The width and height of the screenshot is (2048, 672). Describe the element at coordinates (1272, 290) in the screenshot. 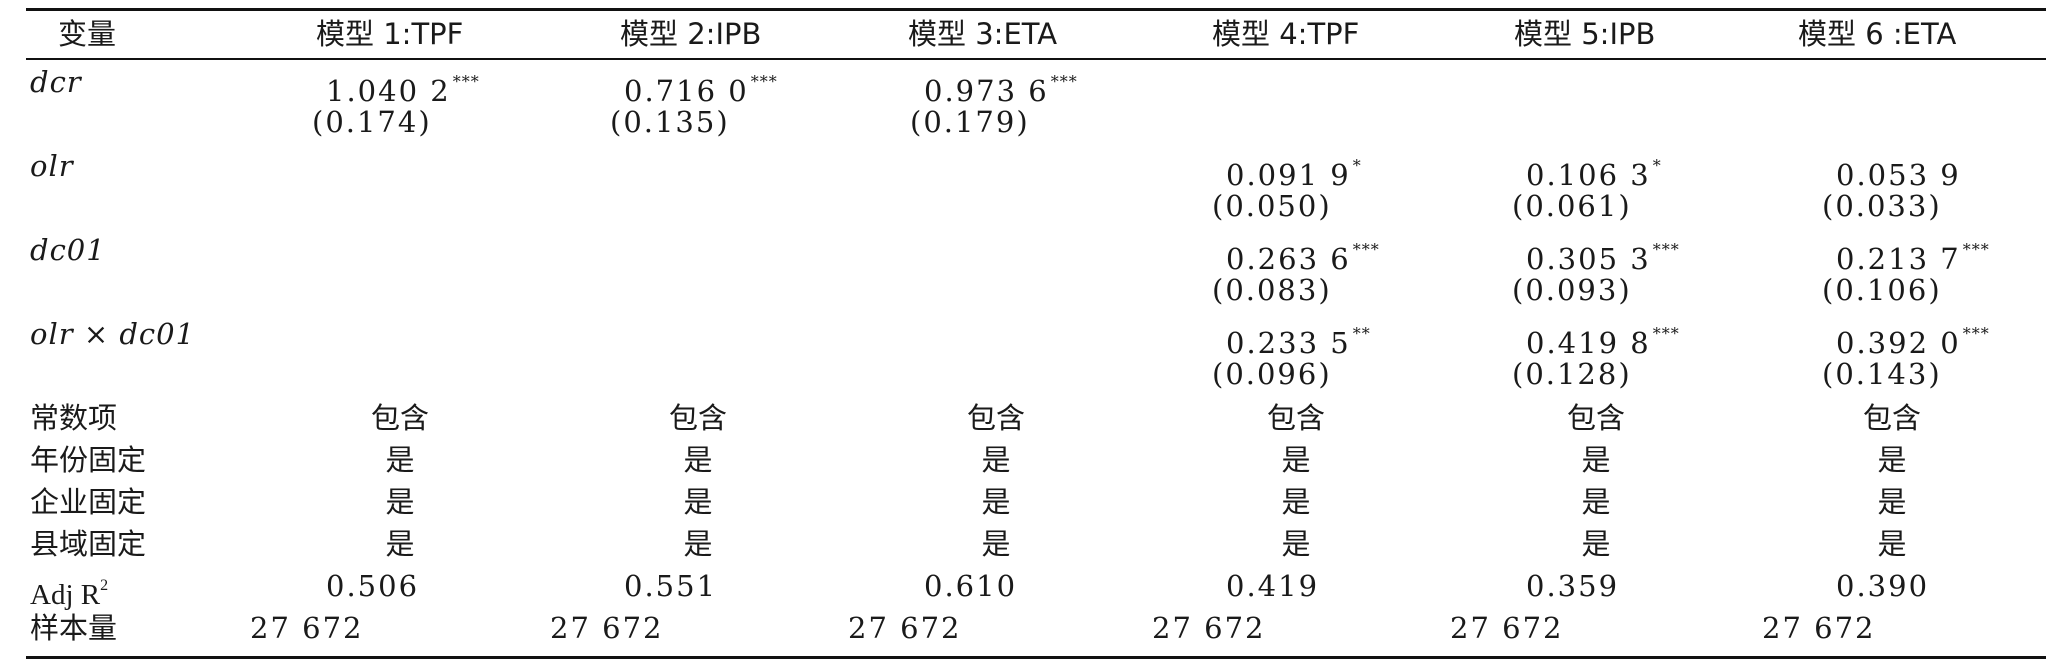

I see `std-error: (0.083)` at that location.